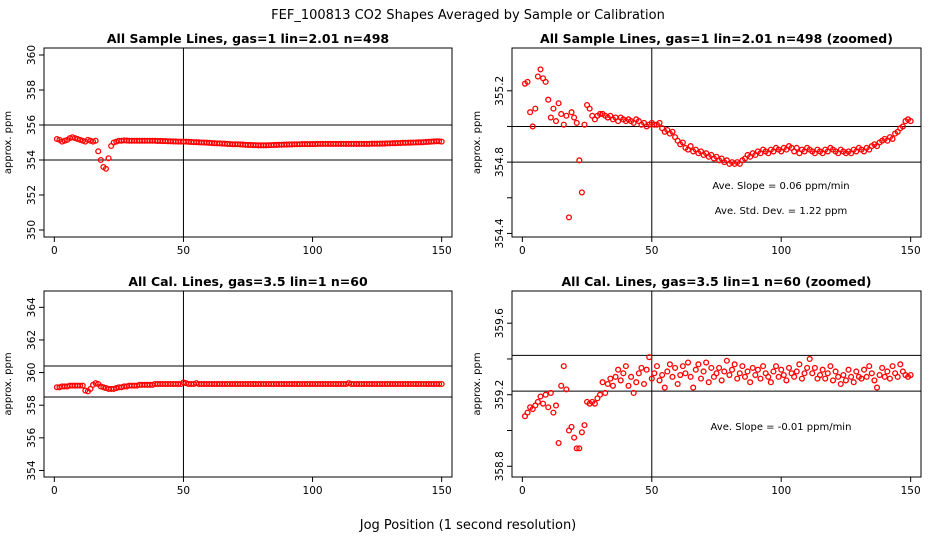  What do you see at coordinates (248, 38) in the screenshot?
I see `panel-title: All Sample Lines, gas=1 lin=2.01 n=498` at bounding box center [248, 38].